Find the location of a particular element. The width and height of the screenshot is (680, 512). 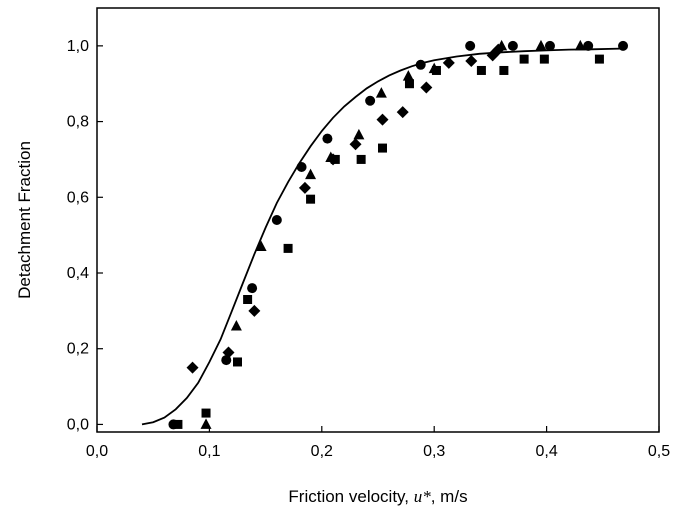

y-axis-title: Detachment Fraction is located at coordinates (24, 220).